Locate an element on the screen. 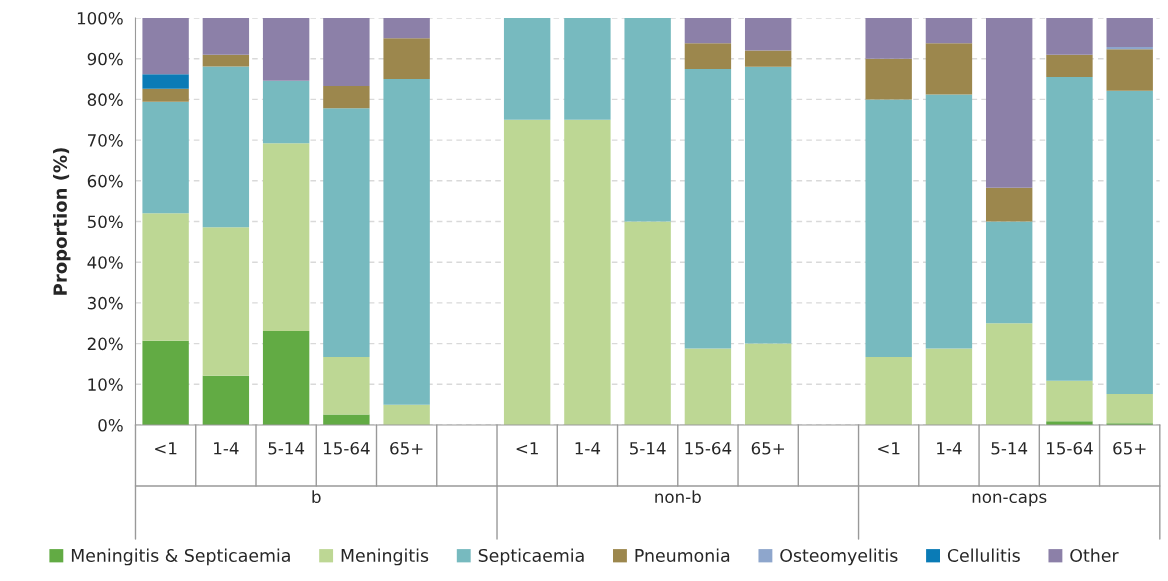 This screenshot has height=581, width=1168. y-tick-label: 20% is located at coordinates (105, 344).